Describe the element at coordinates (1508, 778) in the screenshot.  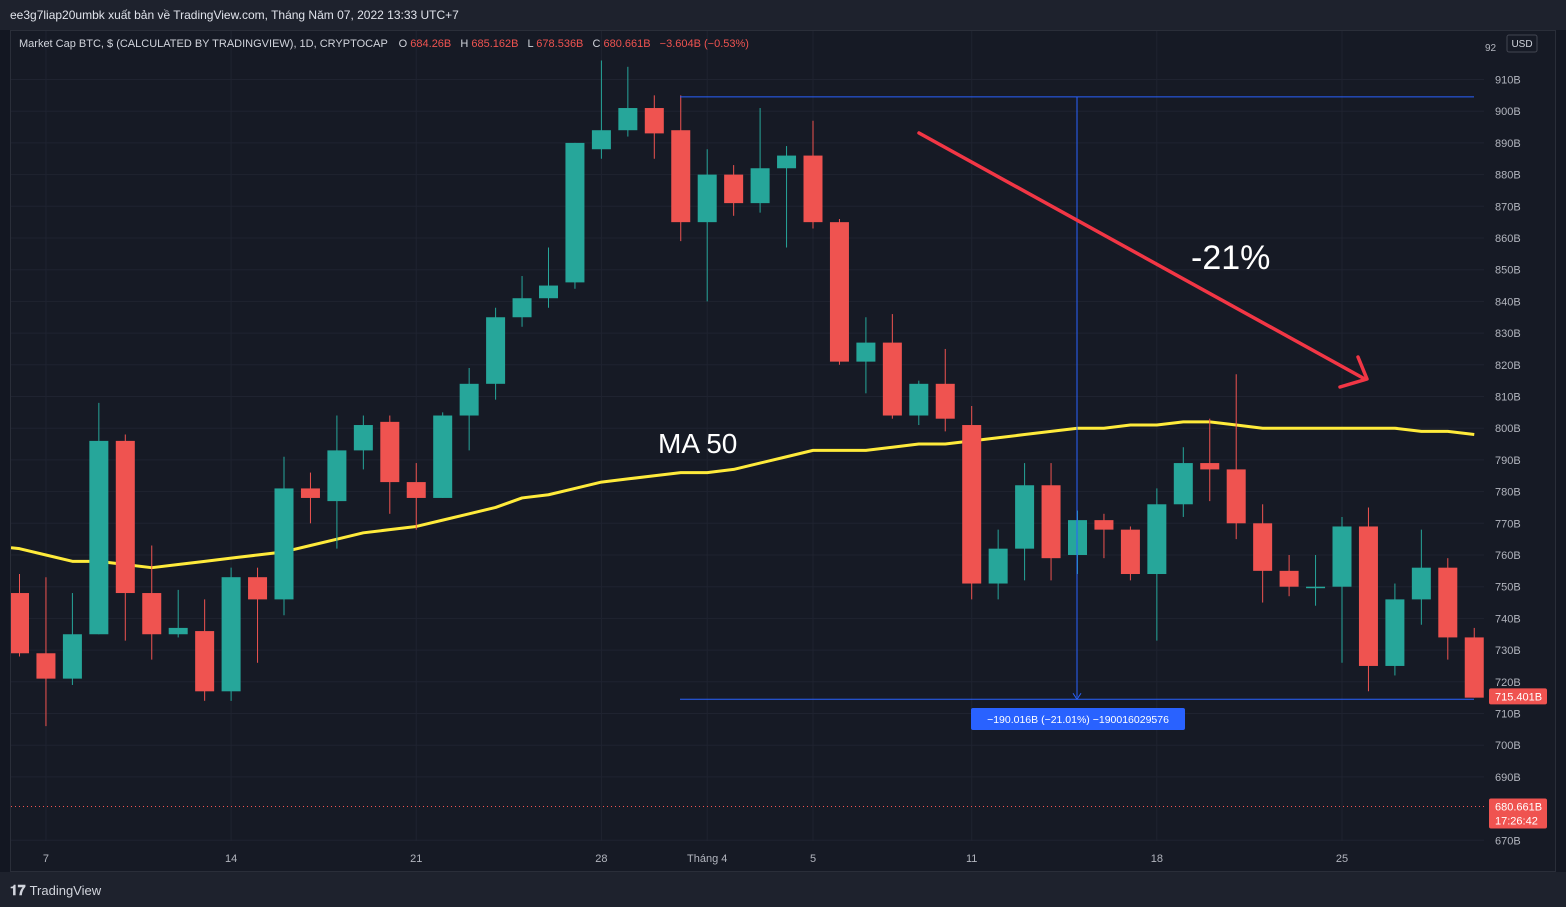
I see `price-tick-label: 690B` at that location.